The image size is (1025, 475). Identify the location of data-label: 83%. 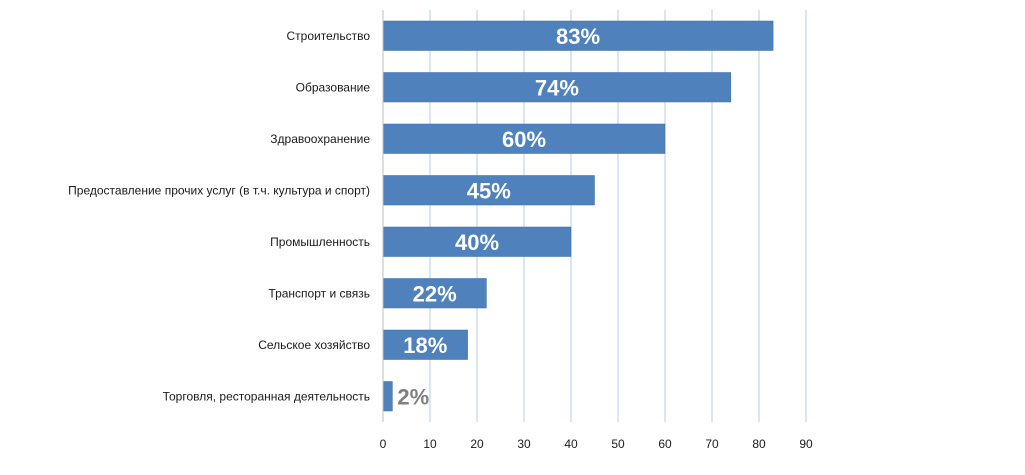
(578, 36).